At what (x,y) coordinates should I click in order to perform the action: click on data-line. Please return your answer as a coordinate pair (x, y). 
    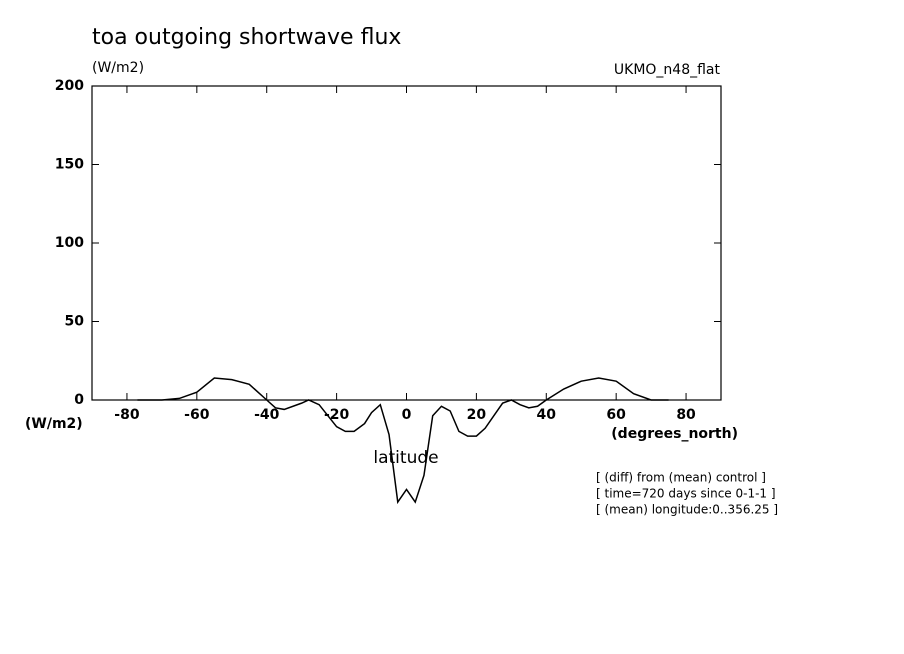
    Looking at the image, I should click on (403, 441).